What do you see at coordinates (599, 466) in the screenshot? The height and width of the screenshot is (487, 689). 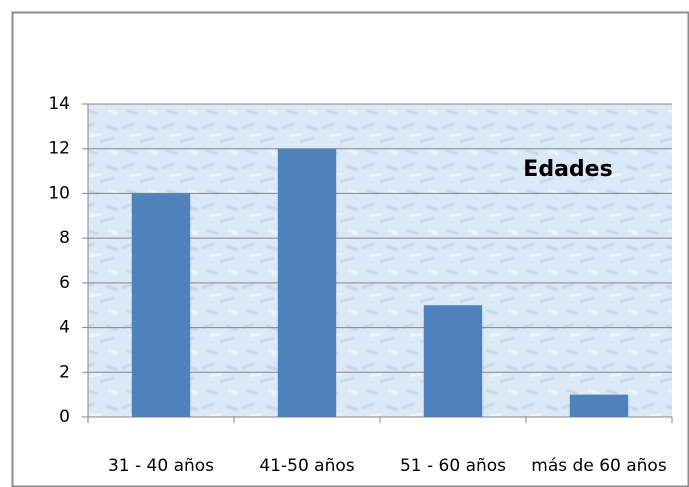 I see `x-tick-label: más de 60 años` at bounding box center [599, 466].